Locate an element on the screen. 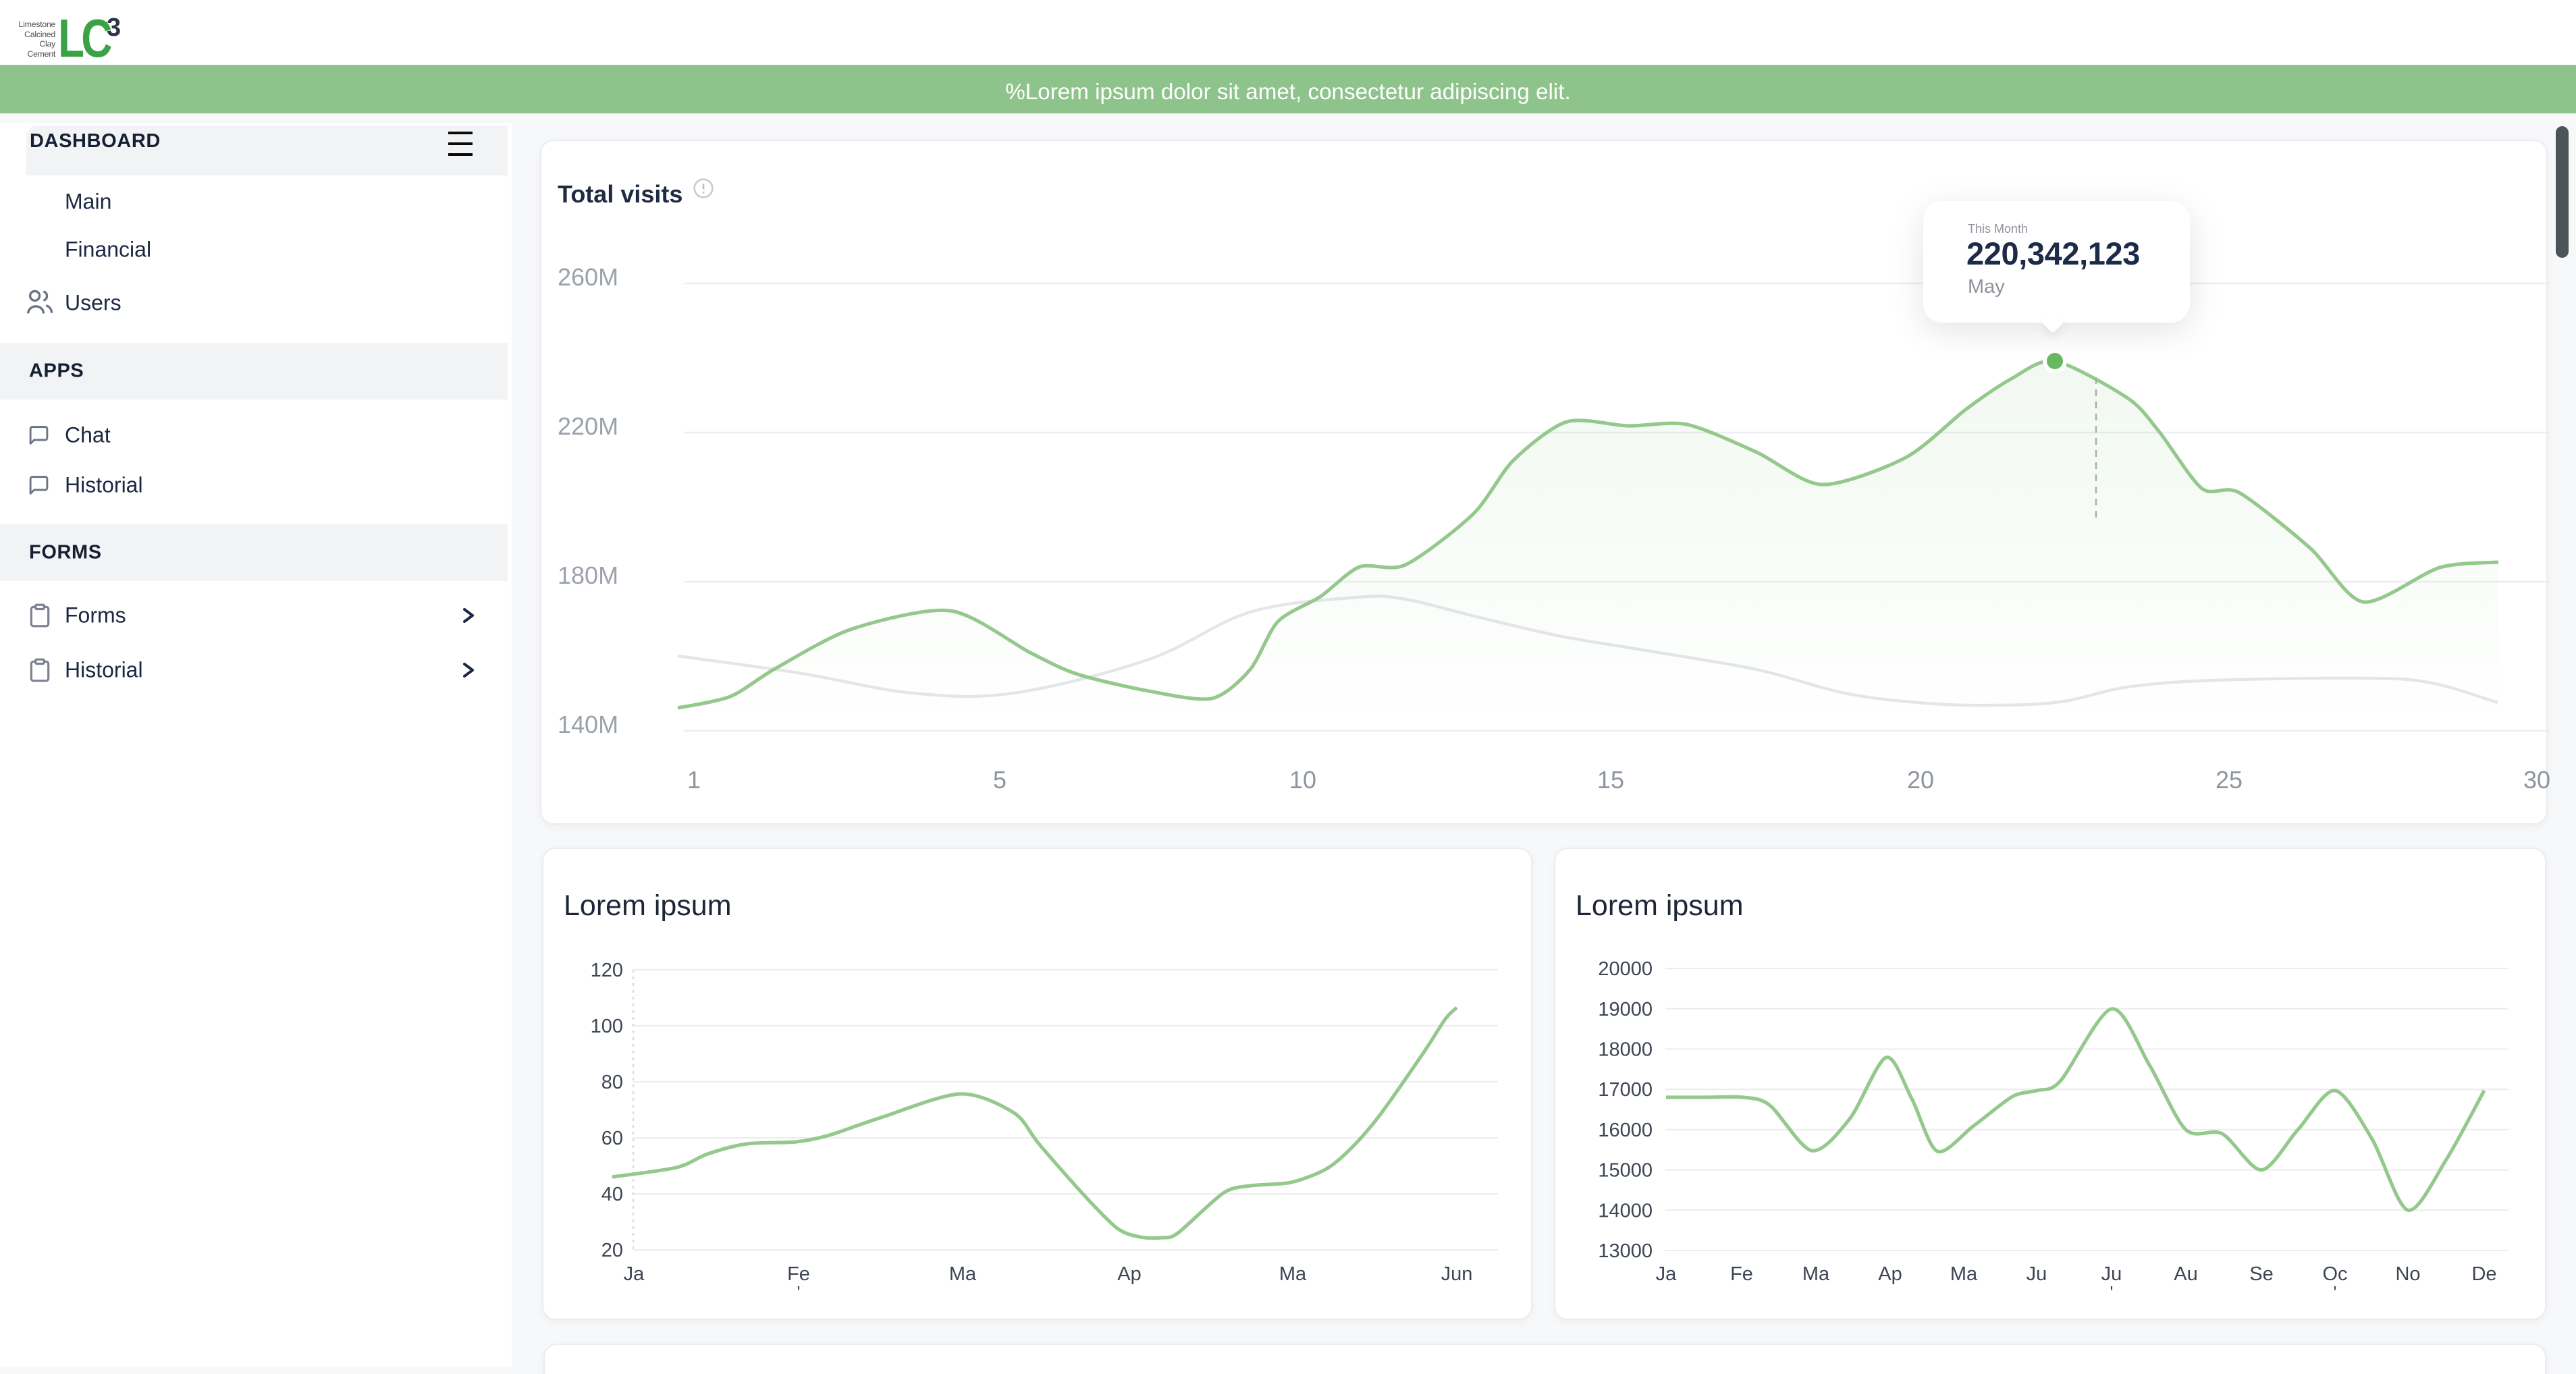  svg-text: 100 is located at coordinates (607, 1026).